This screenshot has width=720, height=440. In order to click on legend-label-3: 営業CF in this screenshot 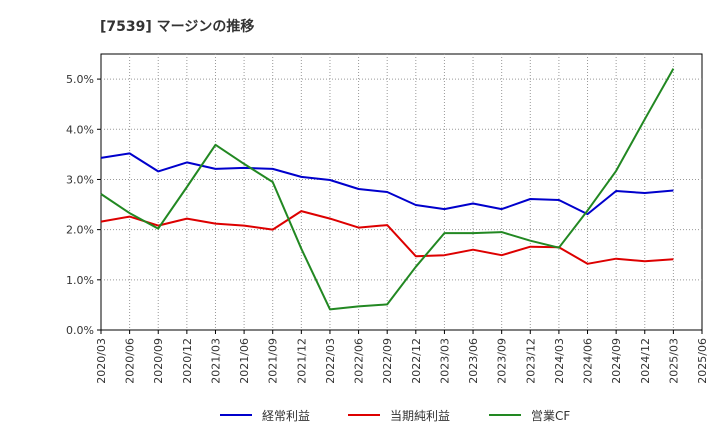, I will do `click(550, 416)`.